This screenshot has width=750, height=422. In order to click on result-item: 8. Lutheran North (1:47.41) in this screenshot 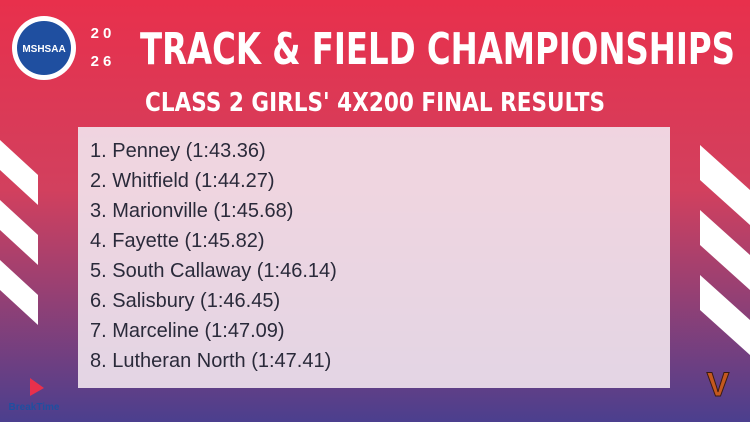, I will do `click(210, 361)`.